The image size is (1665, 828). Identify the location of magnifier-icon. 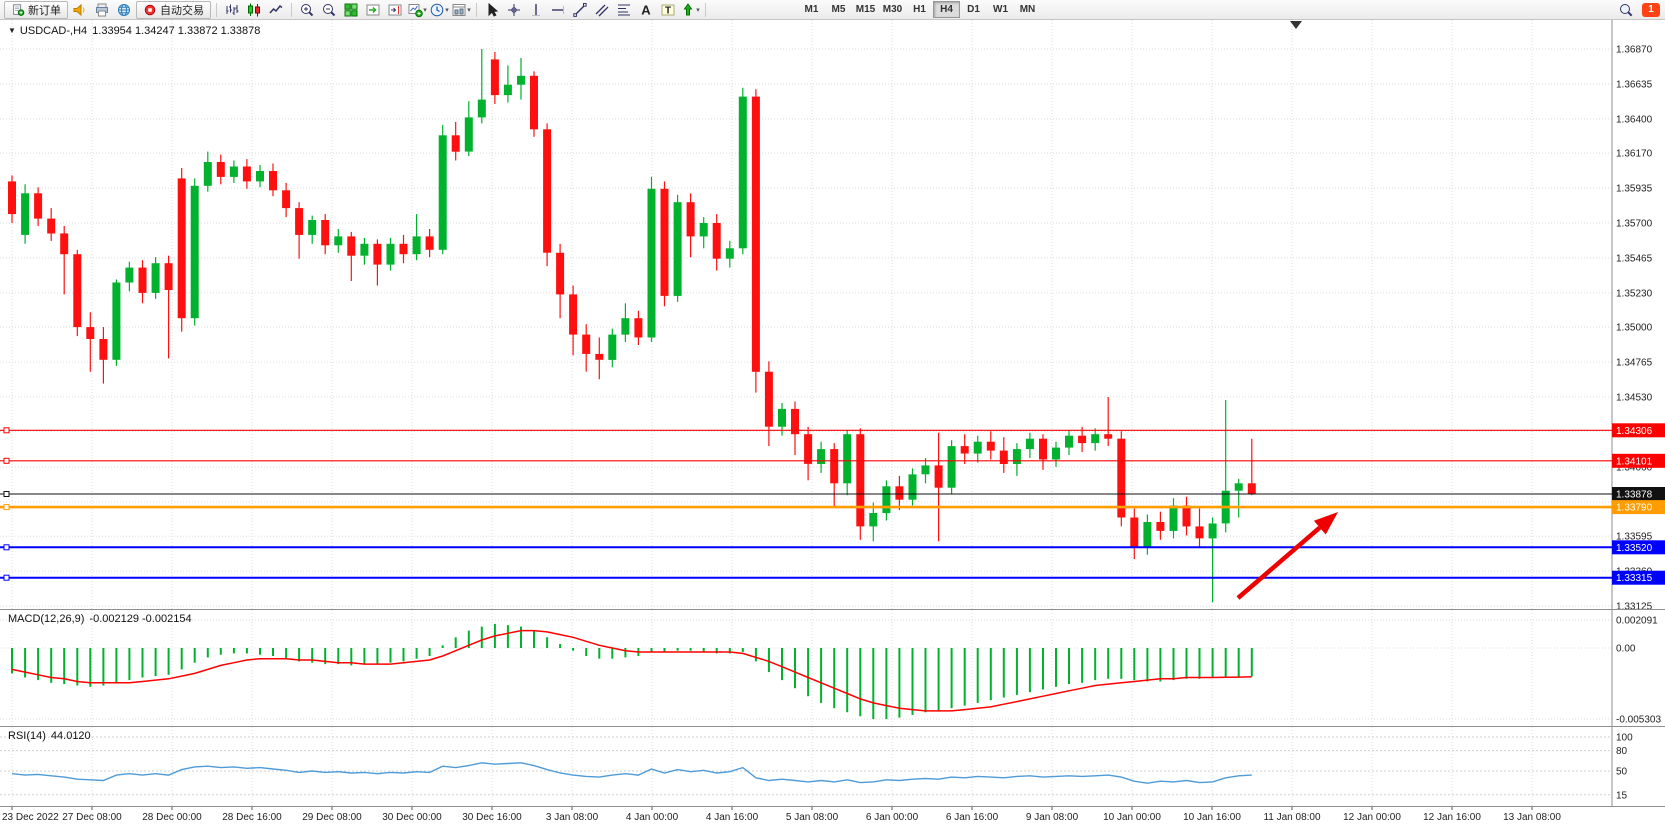
(1626, 10).